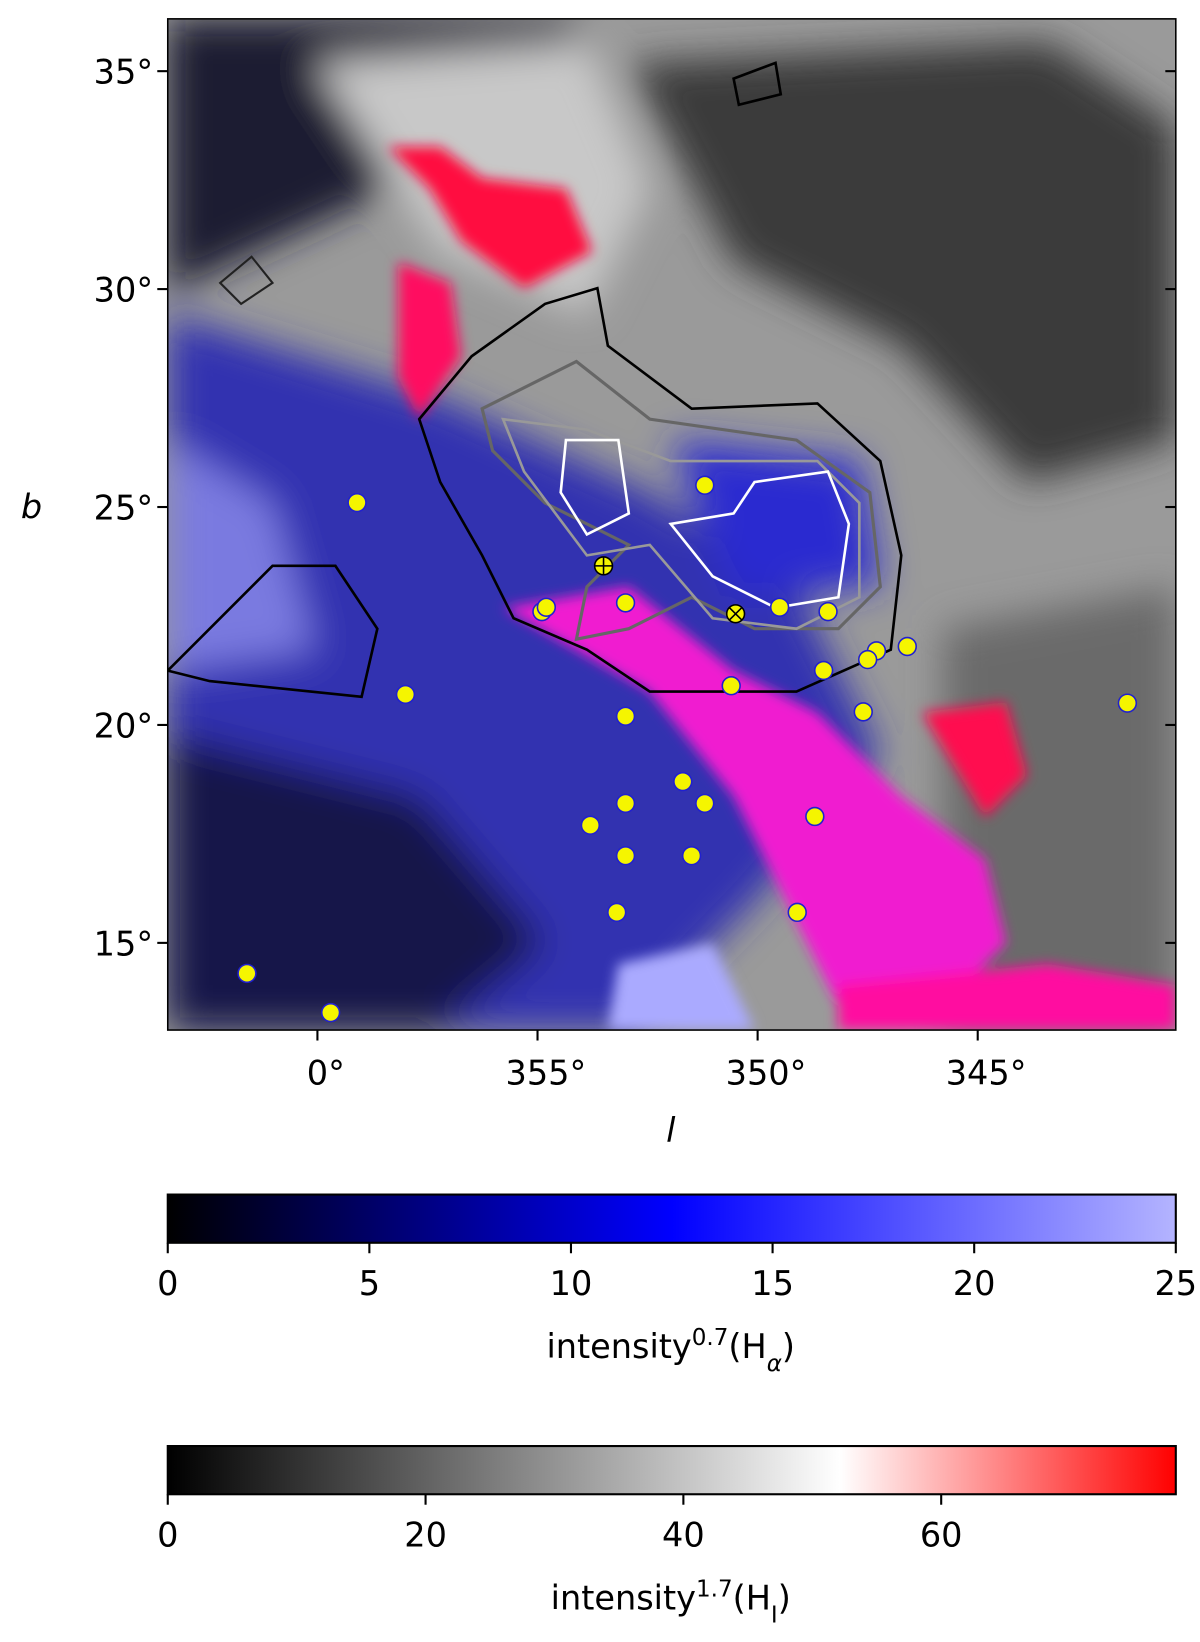 The height and width of the screenshot is (1642, 1200). Describe the element at coordinates (710, 1338) in the screenshot. I see `label-part: 0.7` at that location.